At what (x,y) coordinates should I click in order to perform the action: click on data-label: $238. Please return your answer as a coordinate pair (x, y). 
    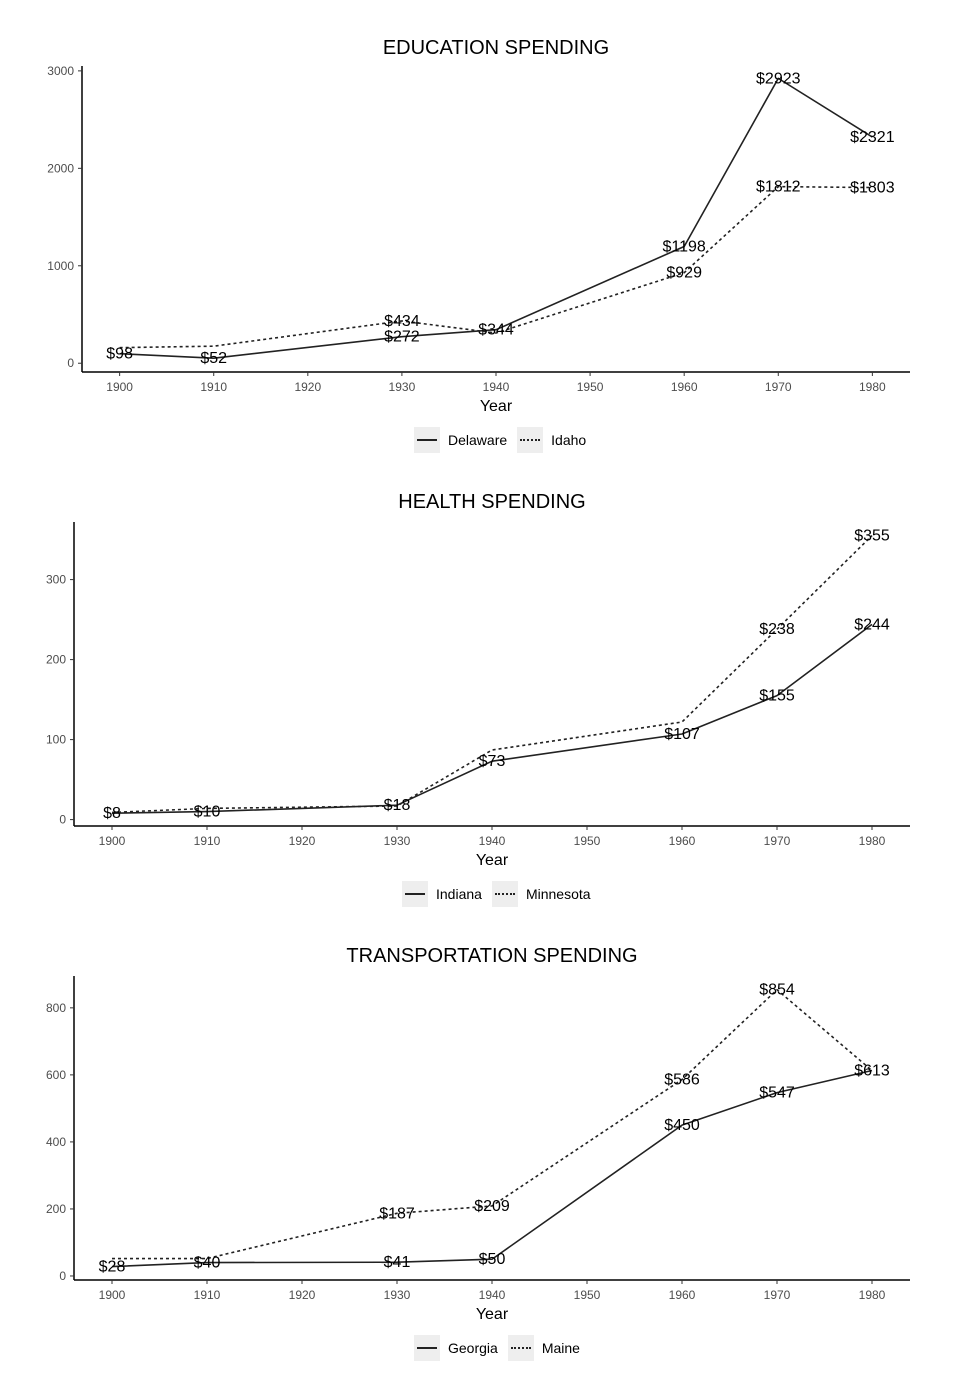
    Looking at the image, I should click on (777, 629).